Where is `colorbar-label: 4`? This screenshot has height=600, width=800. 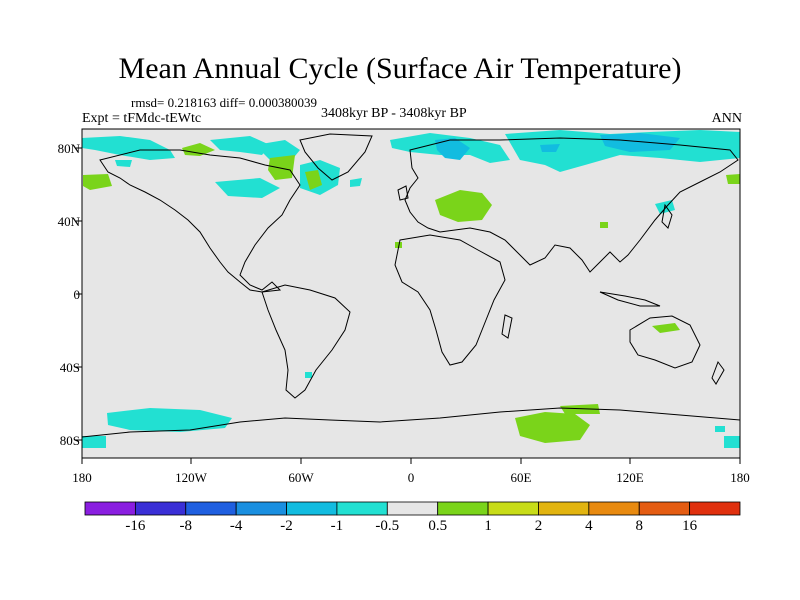 colorbar-label: 4 is located at coordinates (589, 526).